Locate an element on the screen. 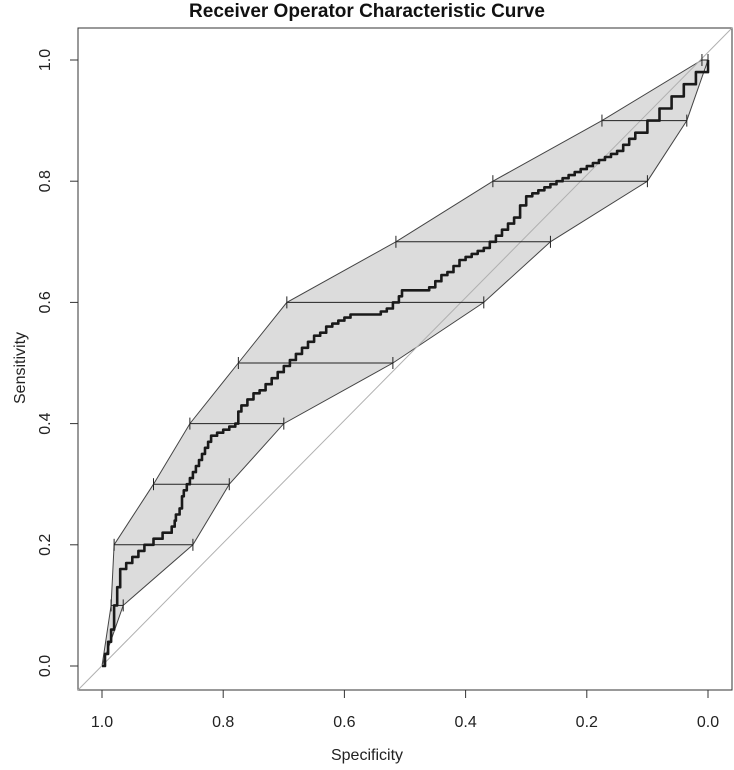  x-tick-label: 0.0 is located at coordinates (708, 722).